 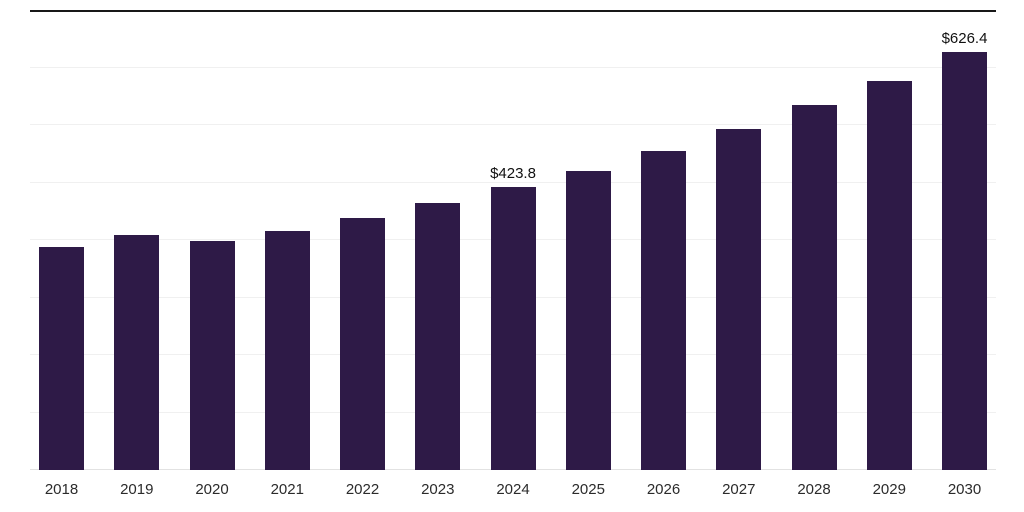 What do you see at coordinates (889, 489) in the screenshot?
I see `x-tick-label: 2029` at bounding box center [889, 489].